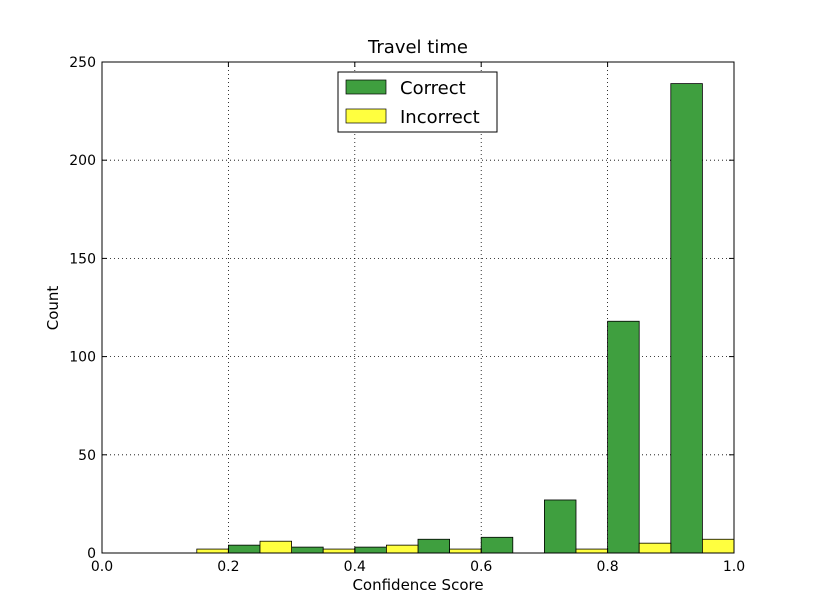 This screenshot has width=815, height=615. What do you see at coordinates (53, 308) in the screenshot?
I see `y-axis-title: Count` at bounding box center [53, 308].